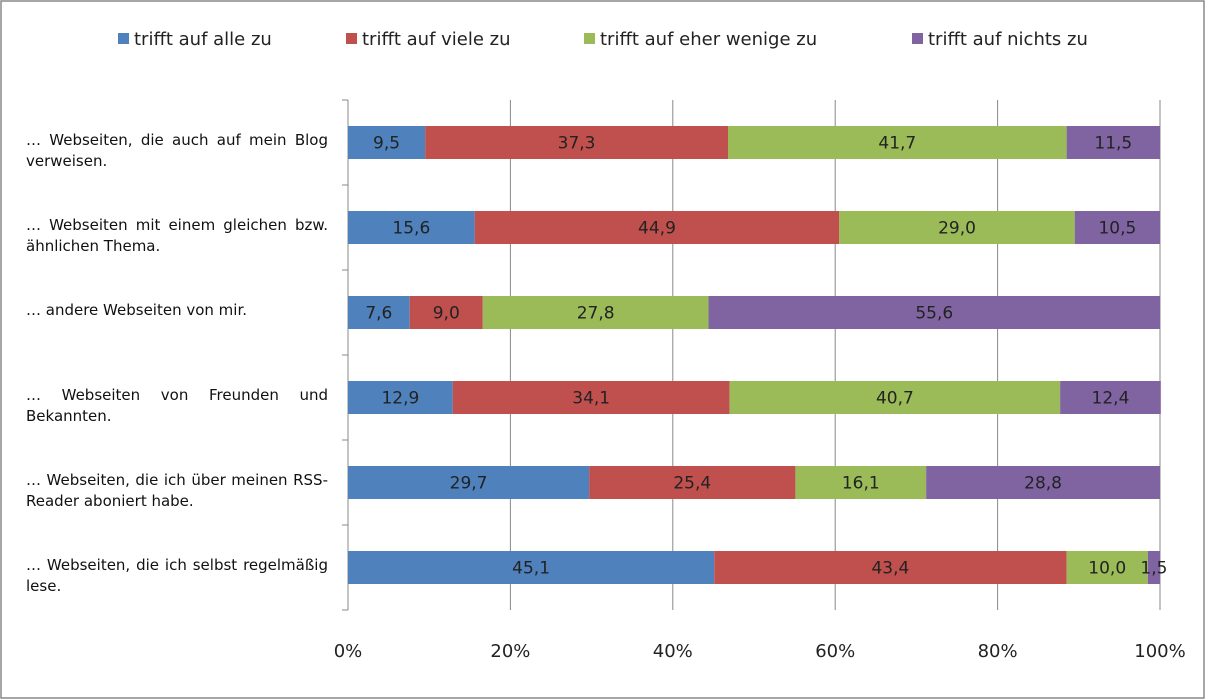 The width and height of the screenshot is (1206, 700). I want to click on data-label: 25,4, so click(692, 484).